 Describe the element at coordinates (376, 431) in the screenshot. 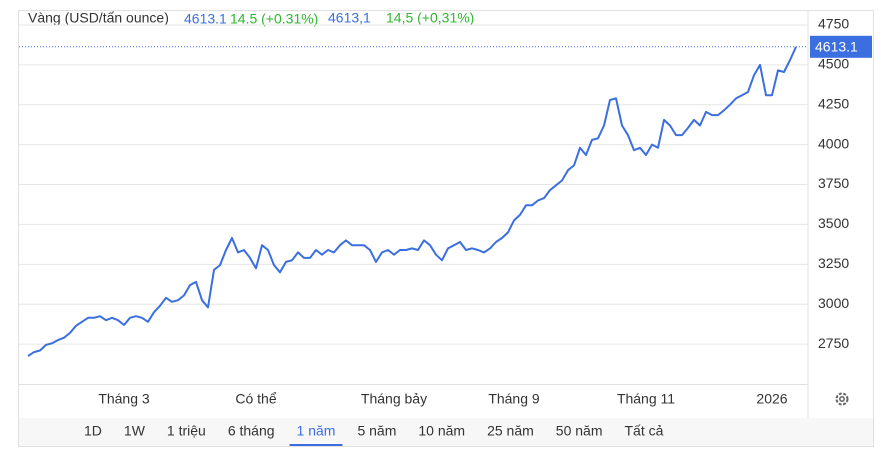

I see `range-button: 5 năm` at that location.